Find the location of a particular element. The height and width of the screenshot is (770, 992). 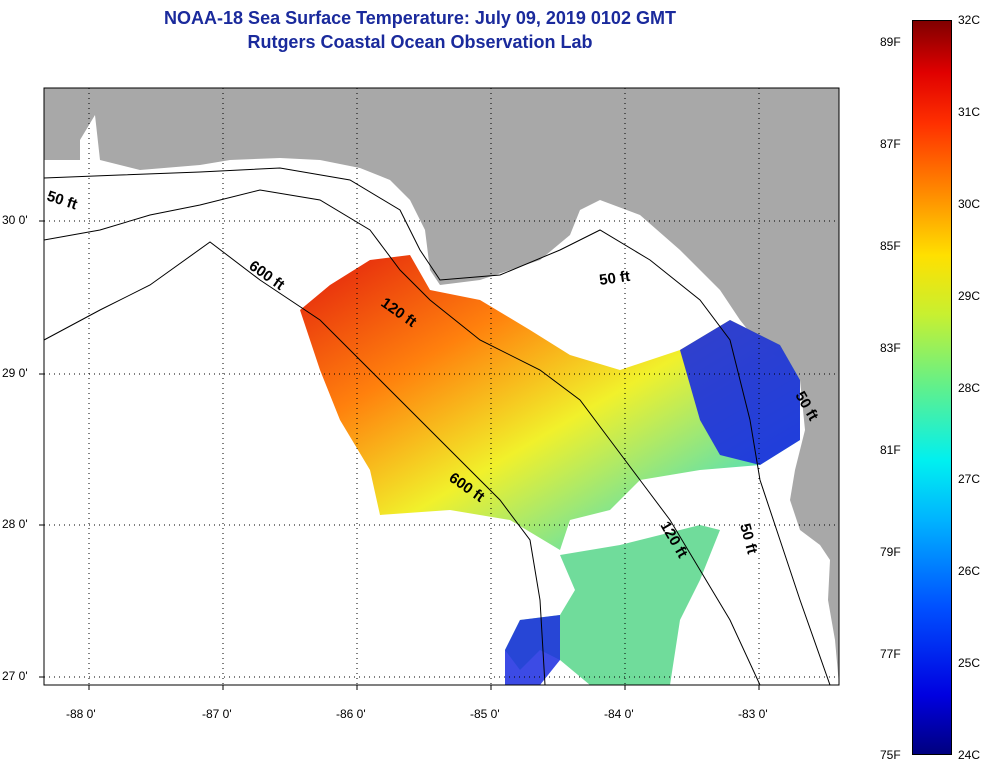

colorbar-celsius-label: 26C is located at coordinates (969, 571).